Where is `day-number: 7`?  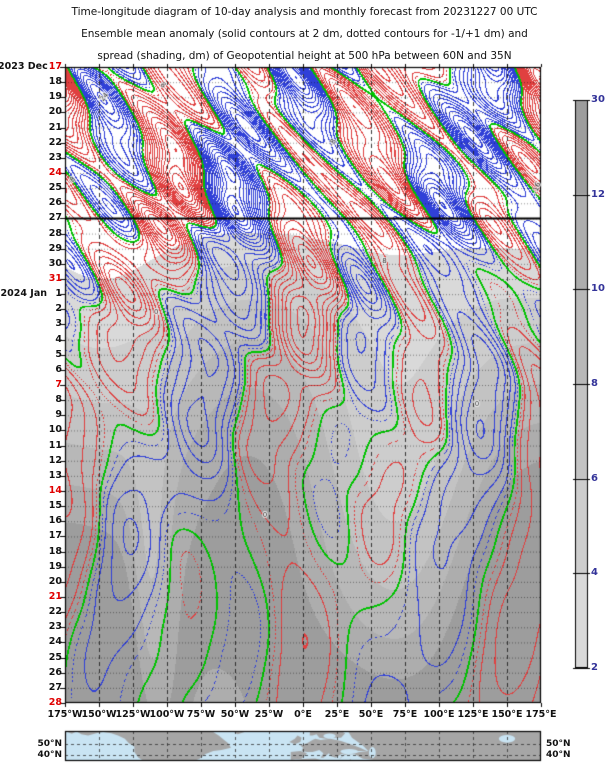
day-number: 7 is located at coordinates (58, 384).